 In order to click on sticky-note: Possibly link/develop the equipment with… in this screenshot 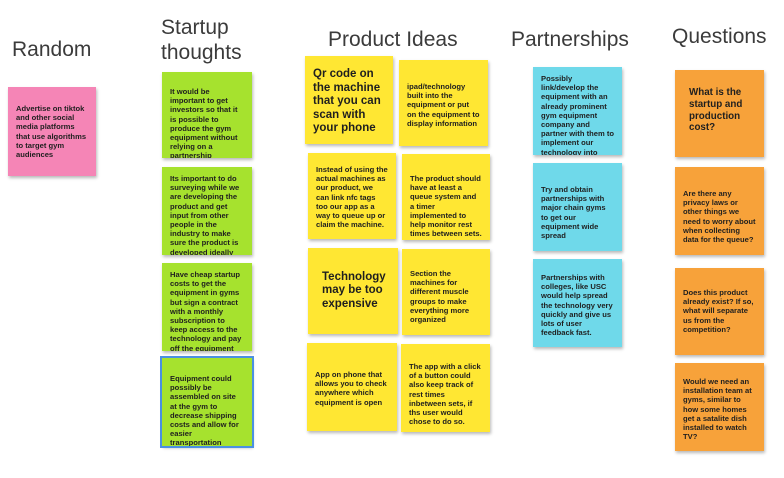, I will do `click(577, 111)`.